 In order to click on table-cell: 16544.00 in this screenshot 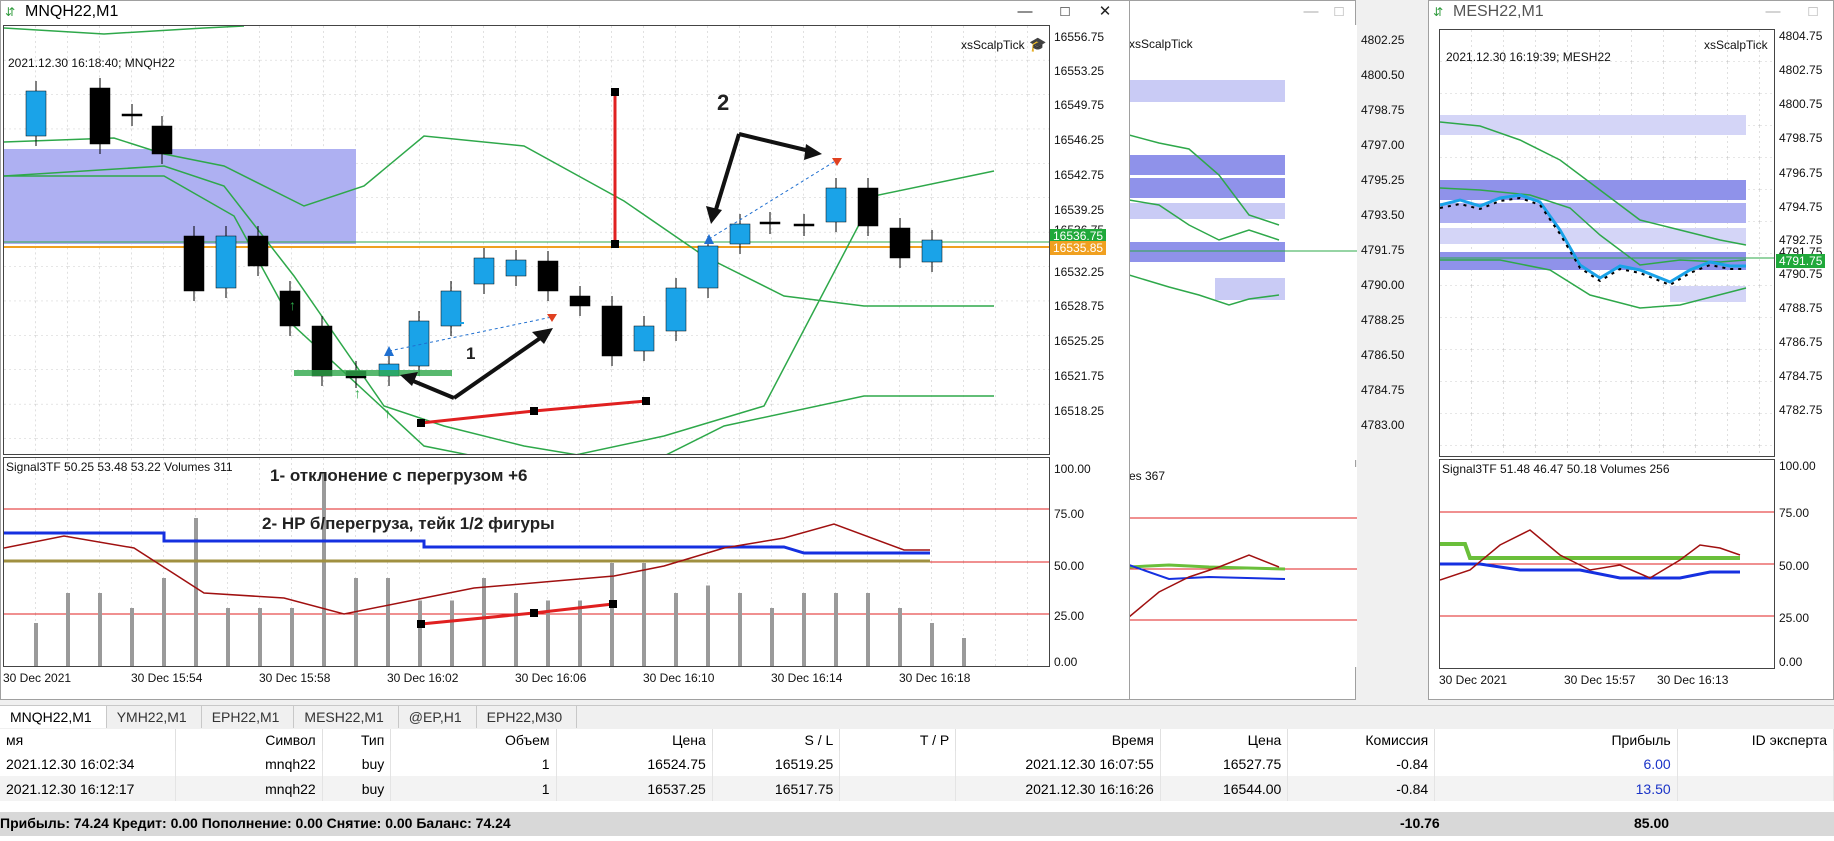, I will do `click(1224, 788)`.